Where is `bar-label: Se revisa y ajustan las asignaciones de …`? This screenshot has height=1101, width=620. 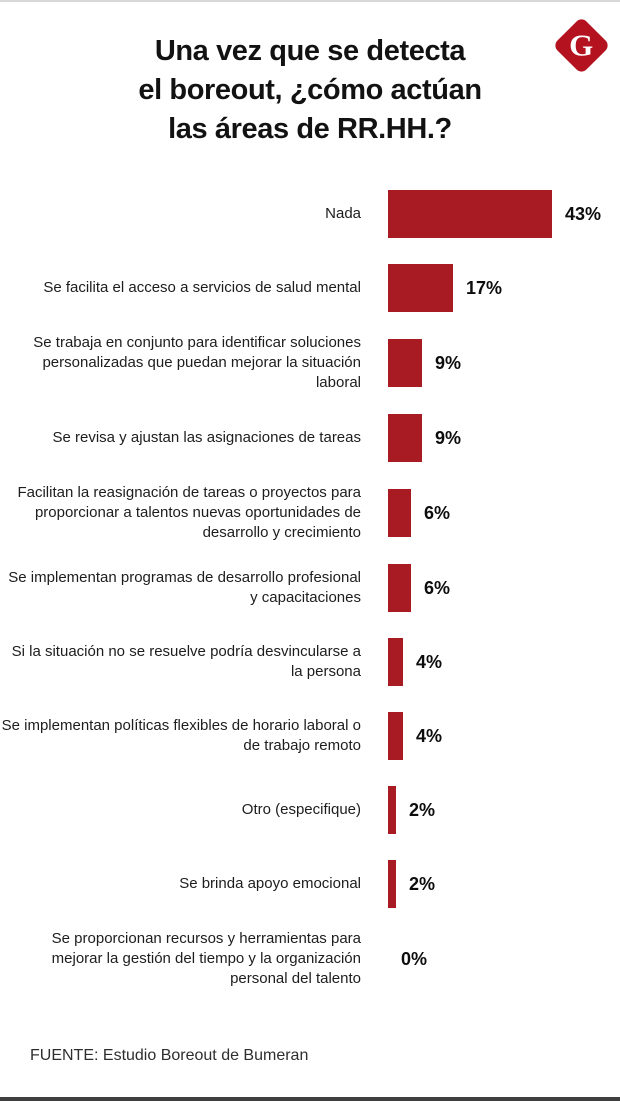 bar-label: Se revisa y ajustan las asignaciones de … is located at coordinates (206, 437).